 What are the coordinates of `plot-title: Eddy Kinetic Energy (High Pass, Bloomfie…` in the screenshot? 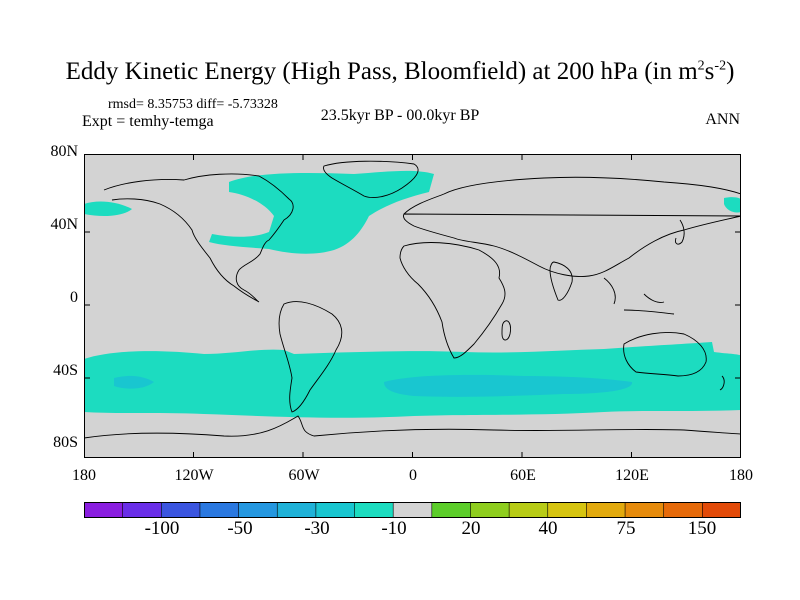 It's located at (400, 71).